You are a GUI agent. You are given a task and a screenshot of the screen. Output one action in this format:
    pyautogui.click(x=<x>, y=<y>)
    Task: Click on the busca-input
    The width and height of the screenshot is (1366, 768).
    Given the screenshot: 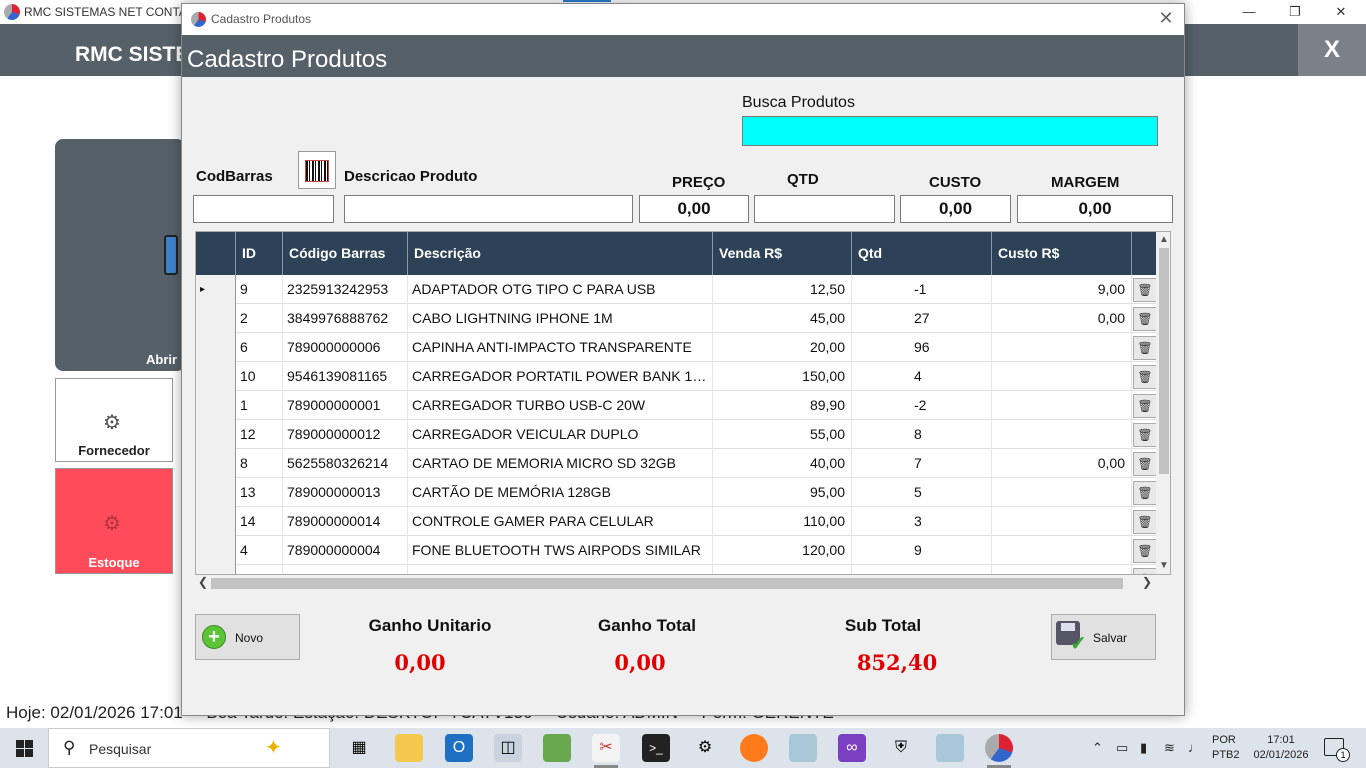 What is the action you would take?
    pyautogui.click(x=950, y=131)
    